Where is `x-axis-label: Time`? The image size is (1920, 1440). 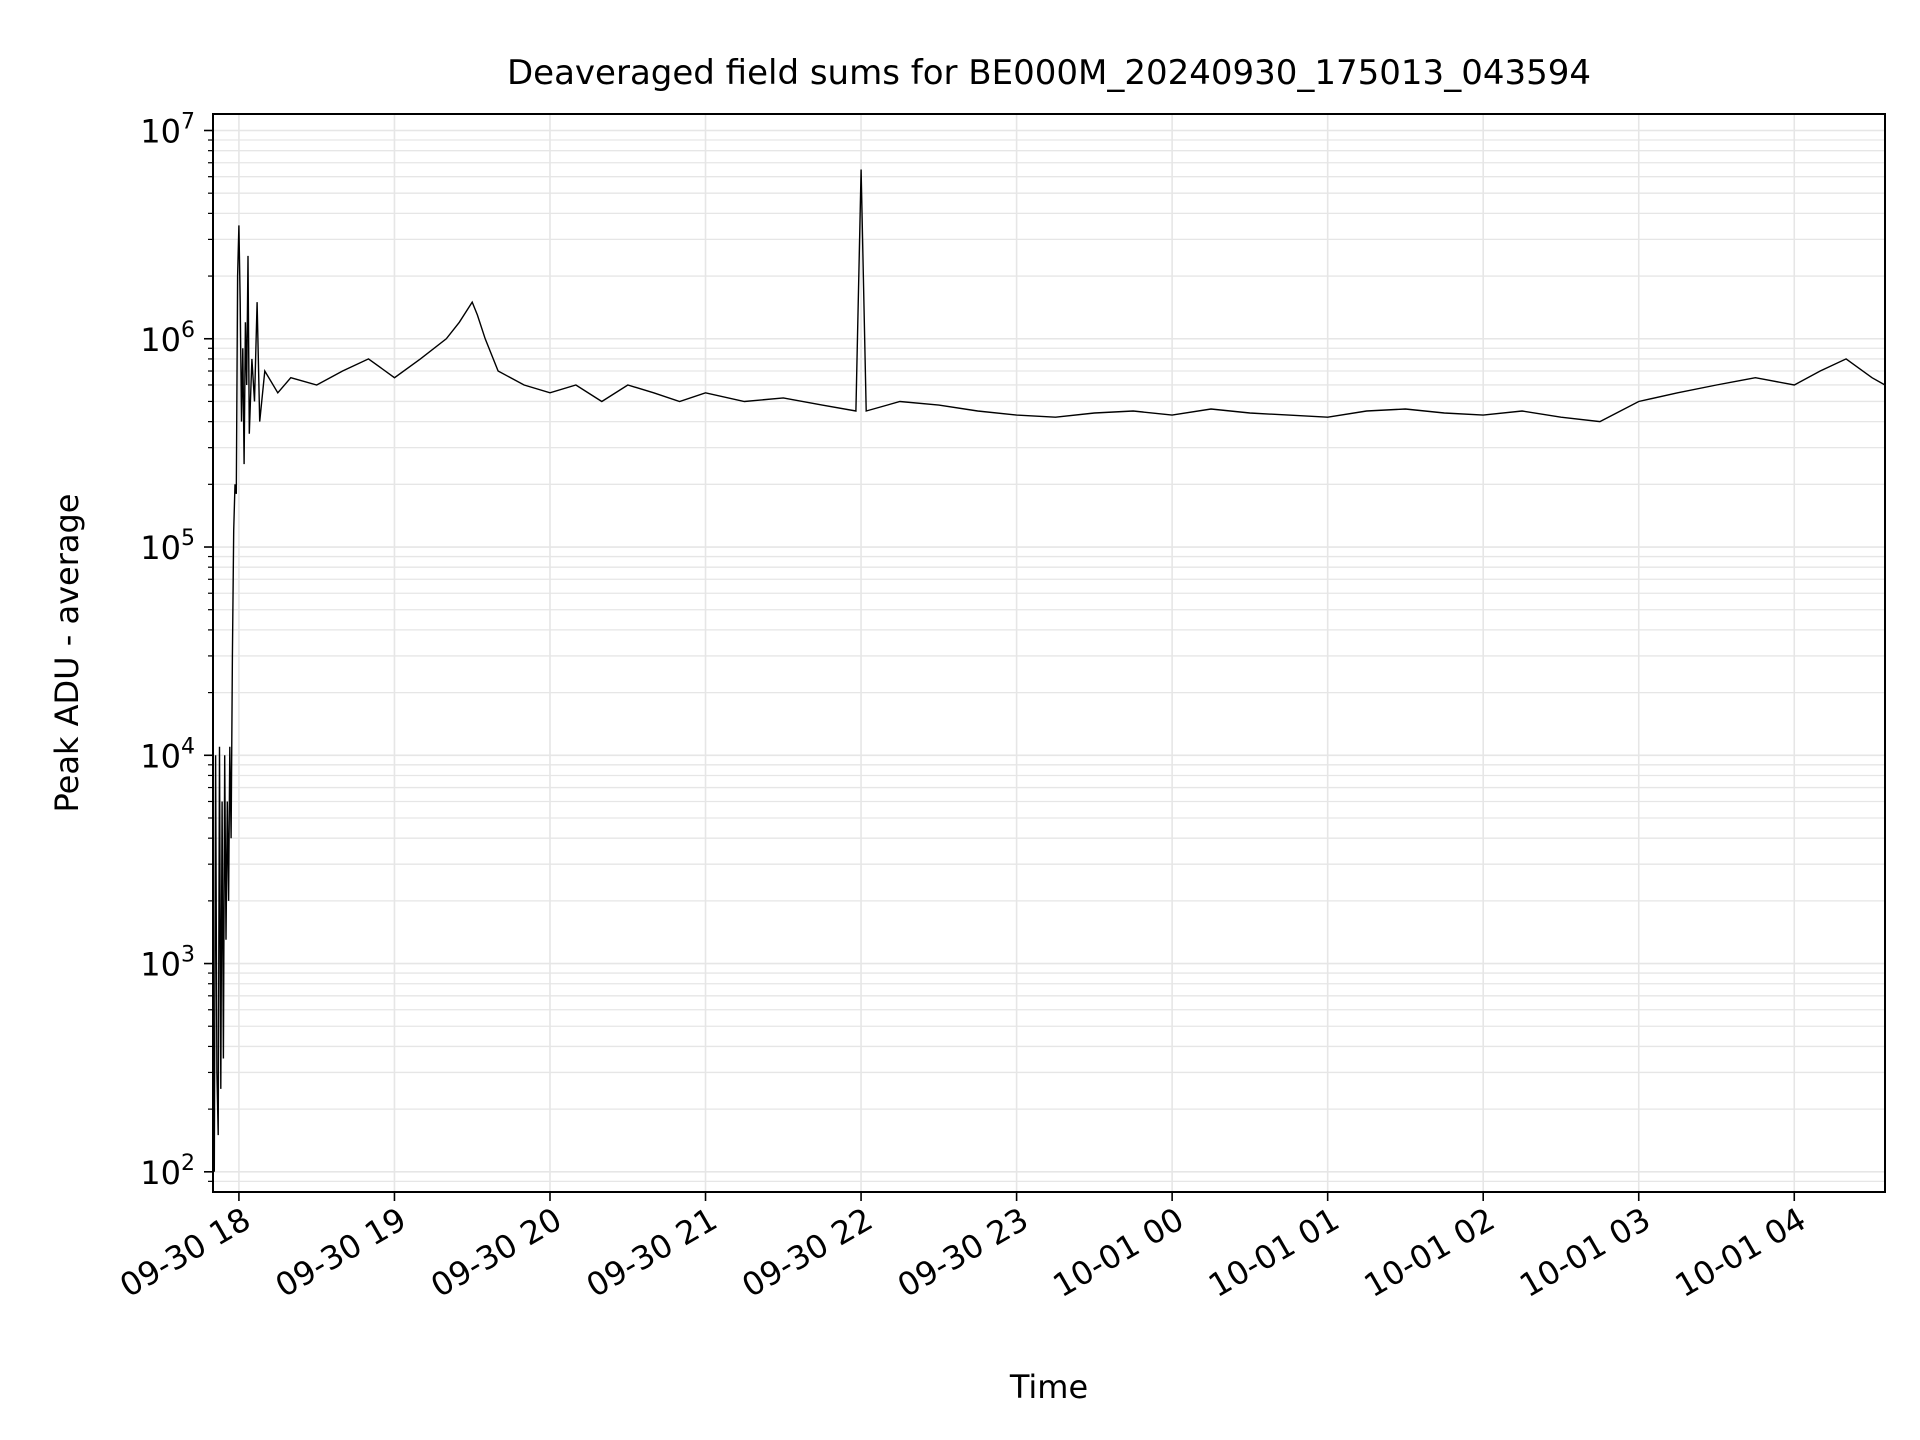 x-axis-label: Time is located at coordinates (1048, 1387).